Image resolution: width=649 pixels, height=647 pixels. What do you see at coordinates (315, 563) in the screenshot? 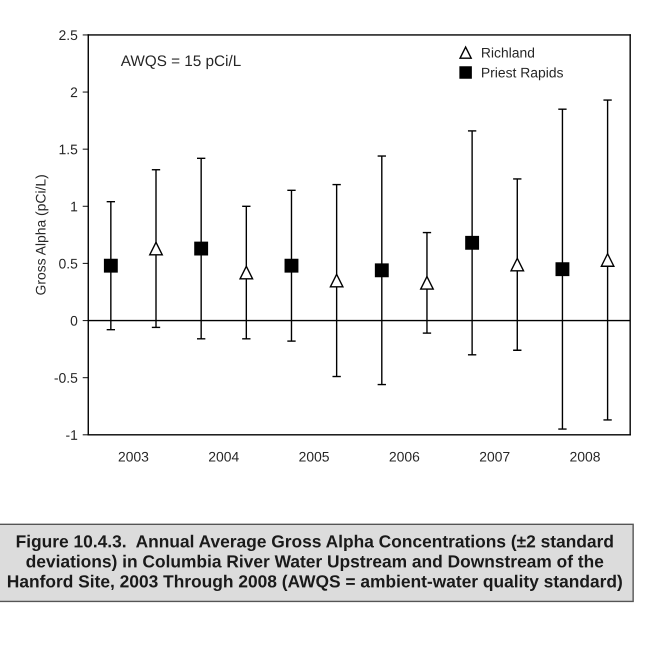
I see `caption: Figure 10.4.3. Annual Average Gross Alpha Concentrations (±2 standard deviations) in Columbia River Water Upstream and Downstream of the Hanford Site, 2003 Through 2008 (AWQS = ambient-water quality standard)` at bounding box center [315, 563].